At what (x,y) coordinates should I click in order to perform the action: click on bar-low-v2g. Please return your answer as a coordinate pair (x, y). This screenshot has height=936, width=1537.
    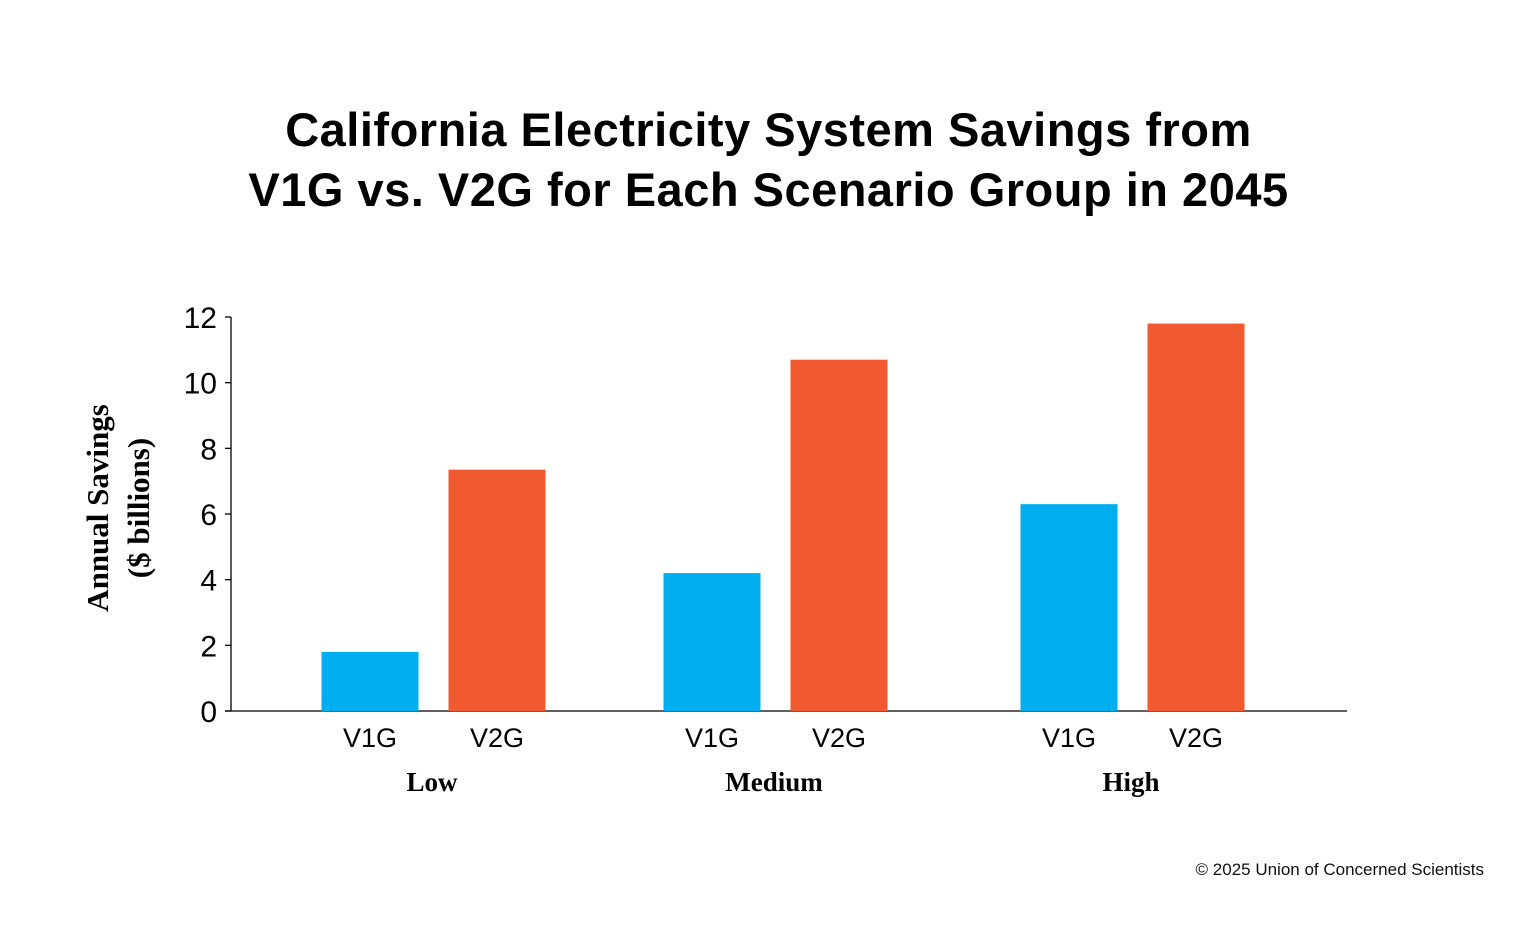
    Looking at the image, I should click on (497, 590).